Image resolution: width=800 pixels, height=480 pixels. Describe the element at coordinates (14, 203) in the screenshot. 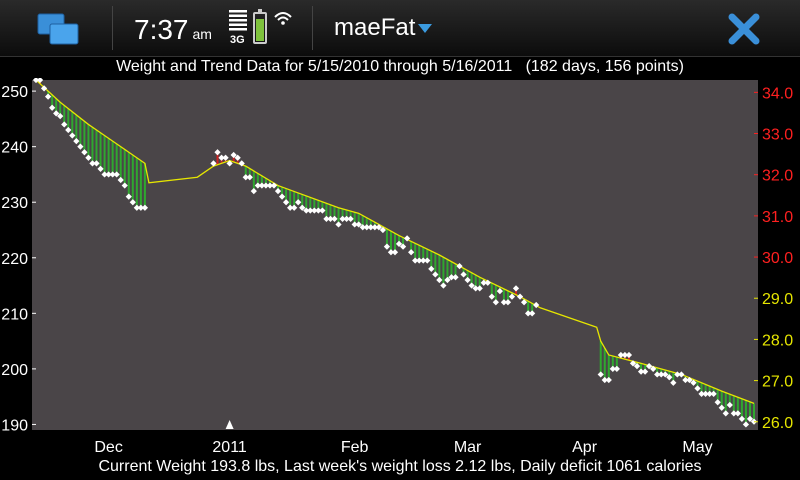

I see `y-tick-label-left: 230` at that location.